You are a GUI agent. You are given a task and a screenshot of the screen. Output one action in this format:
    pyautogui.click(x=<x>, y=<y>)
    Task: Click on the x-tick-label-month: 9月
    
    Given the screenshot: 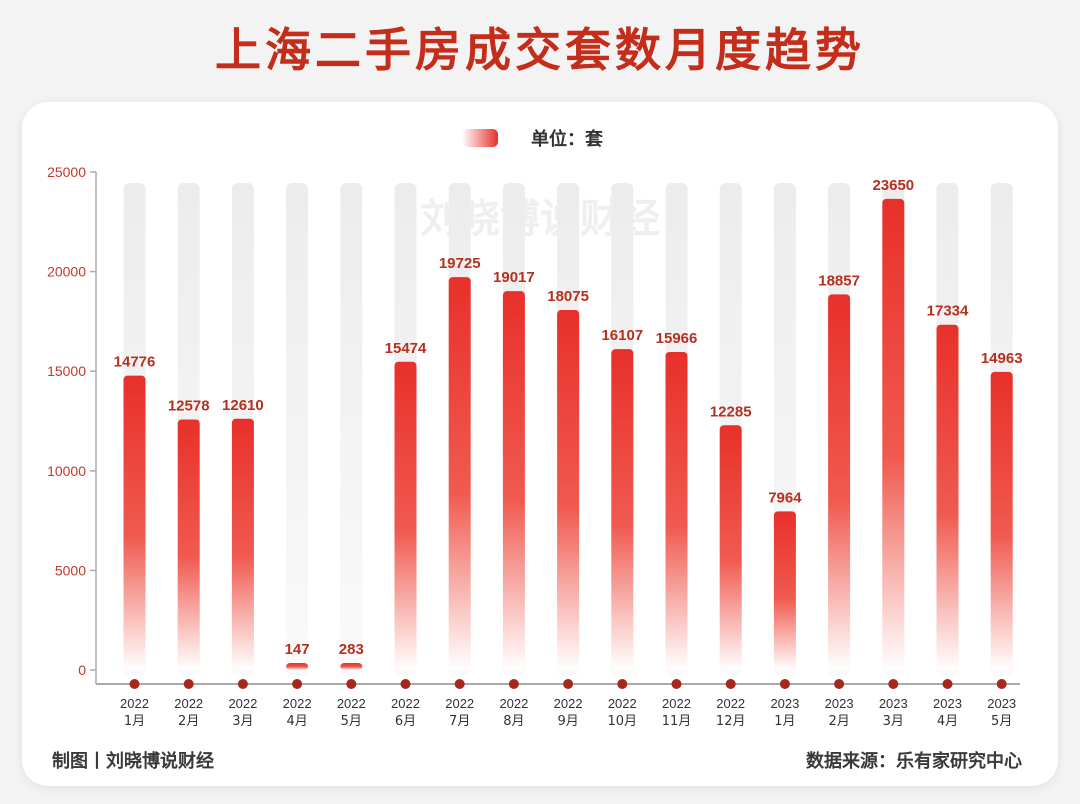 What is the action you would take?
    pyautogui.click(x=567, y=721)
    